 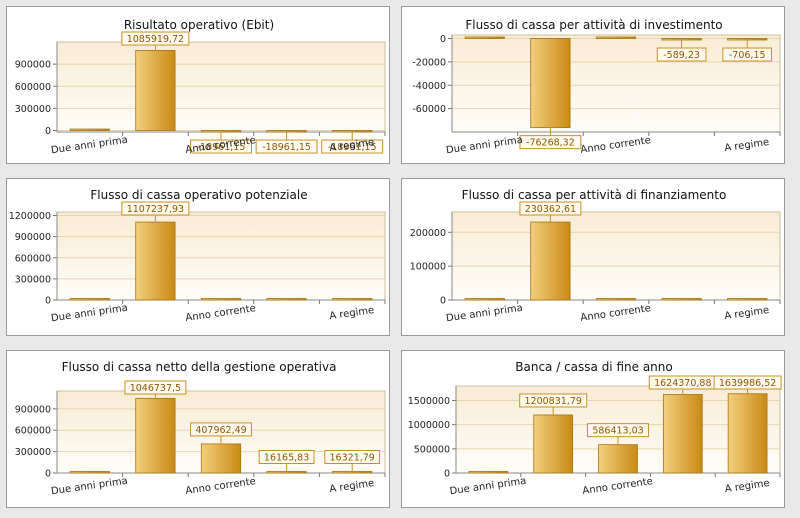 I want to click on data-label: 1624370,88, so click(x=682, y=383).